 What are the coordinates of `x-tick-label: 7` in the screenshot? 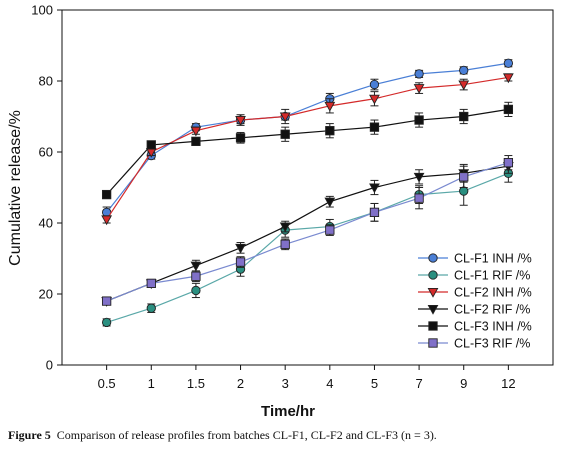 It's located at (418, 383).